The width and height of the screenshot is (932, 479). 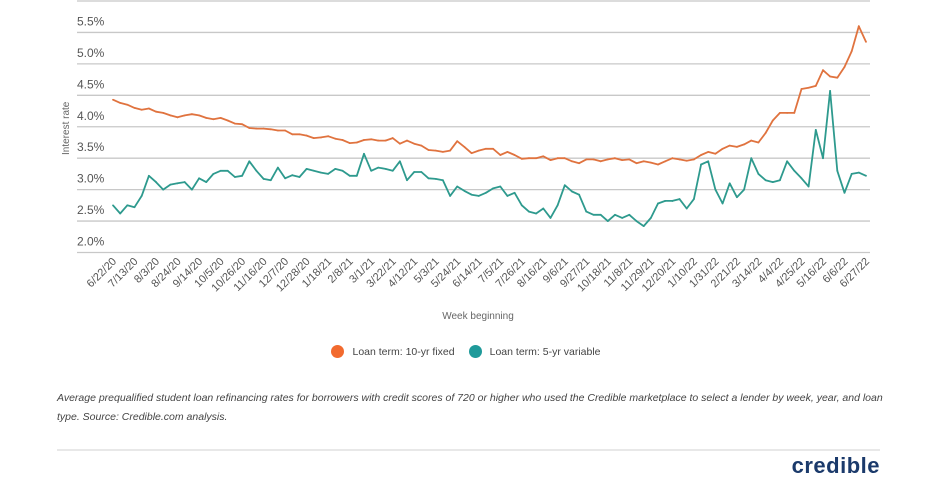 I want to click on legend-item-5yr-variable: Loan term: 5-yr variable, so click(x=534, y=351).